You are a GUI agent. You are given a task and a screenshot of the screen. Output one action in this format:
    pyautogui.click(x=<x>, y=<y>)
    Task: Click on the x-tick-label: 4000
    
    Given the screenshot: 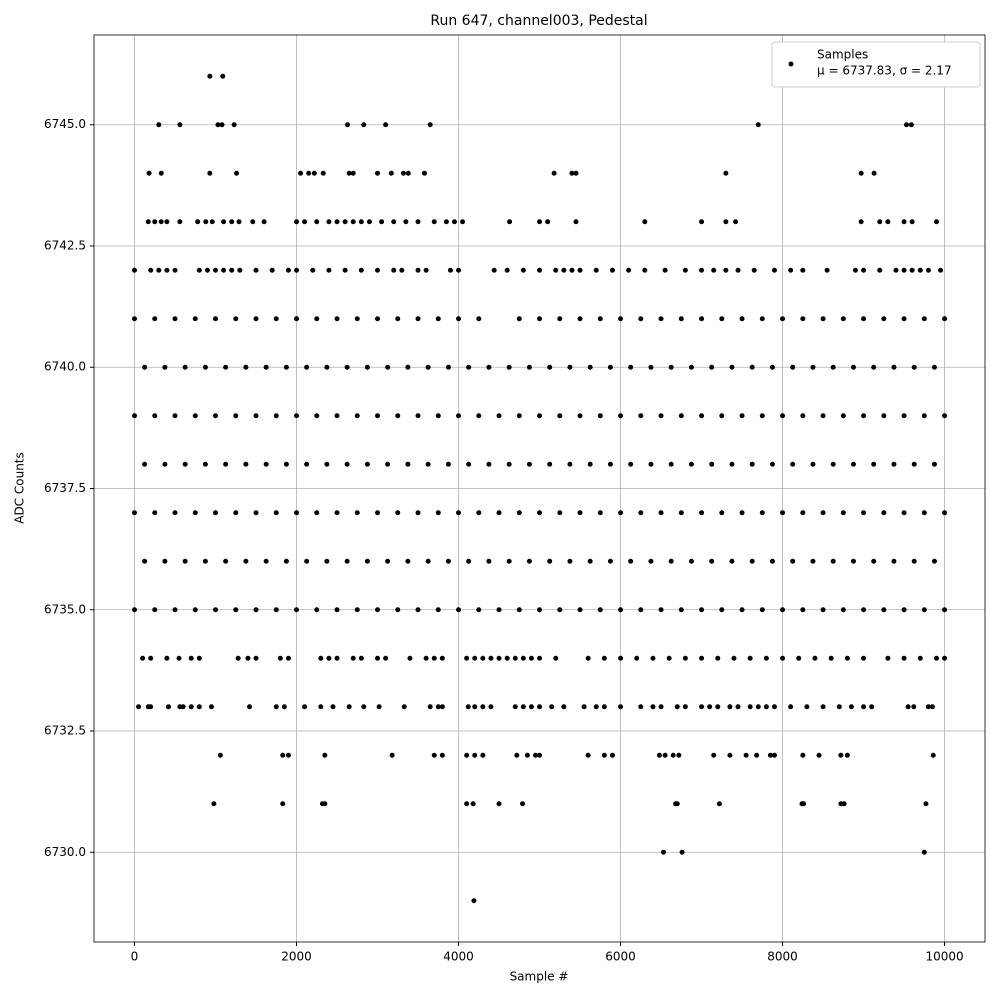 What is the action you would take?
    pyautogui.click(x=458, y=957)
    